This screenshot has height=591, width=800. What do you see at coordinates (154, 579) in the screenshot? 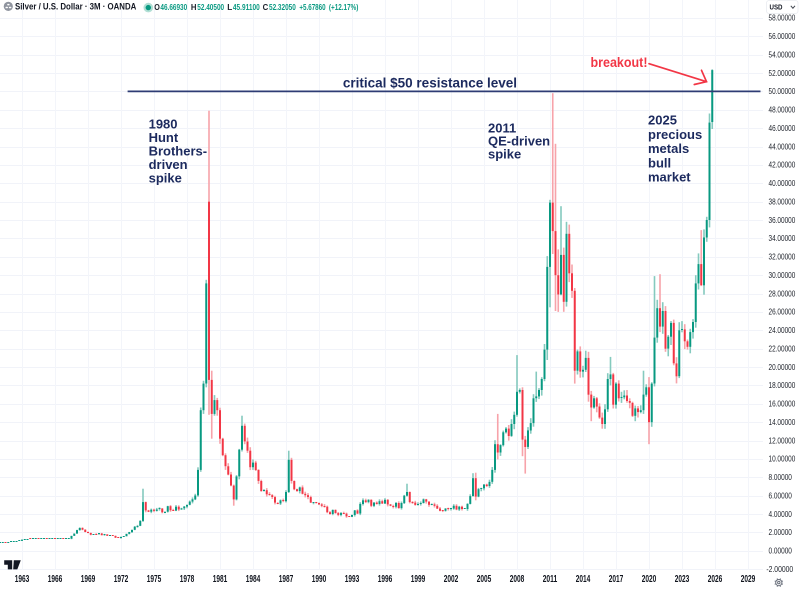
I see `svg-text: 1975` at bounding box center [154, 579].